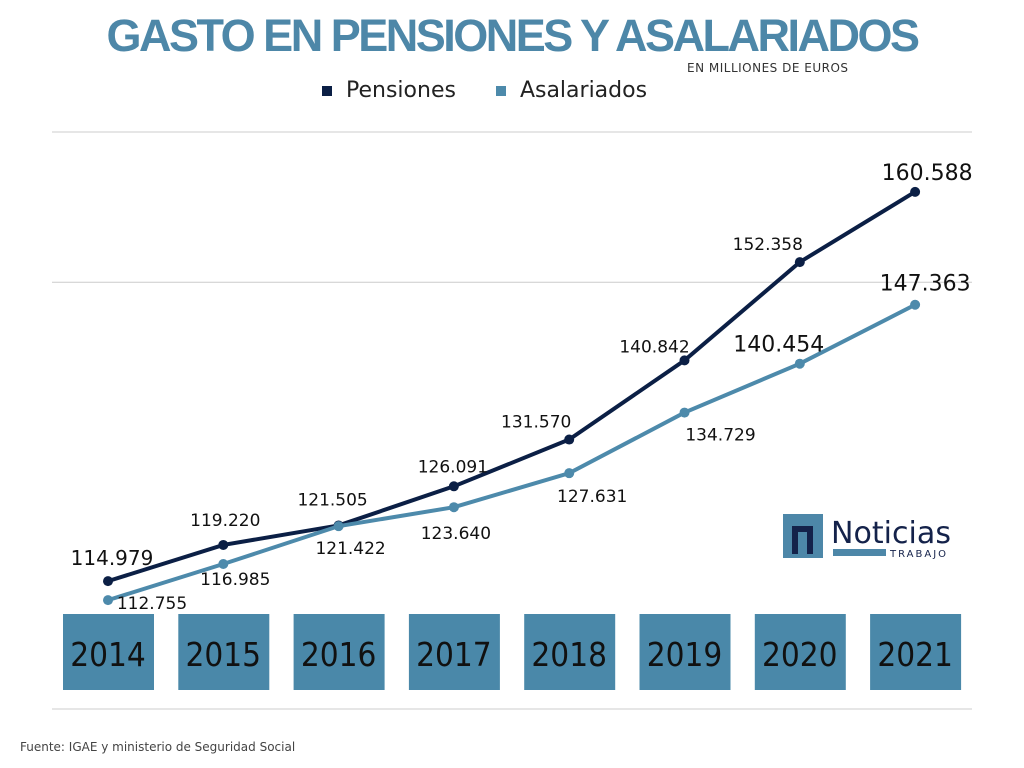  I want to click on legend-label: Asalariados, so click(583, 90).